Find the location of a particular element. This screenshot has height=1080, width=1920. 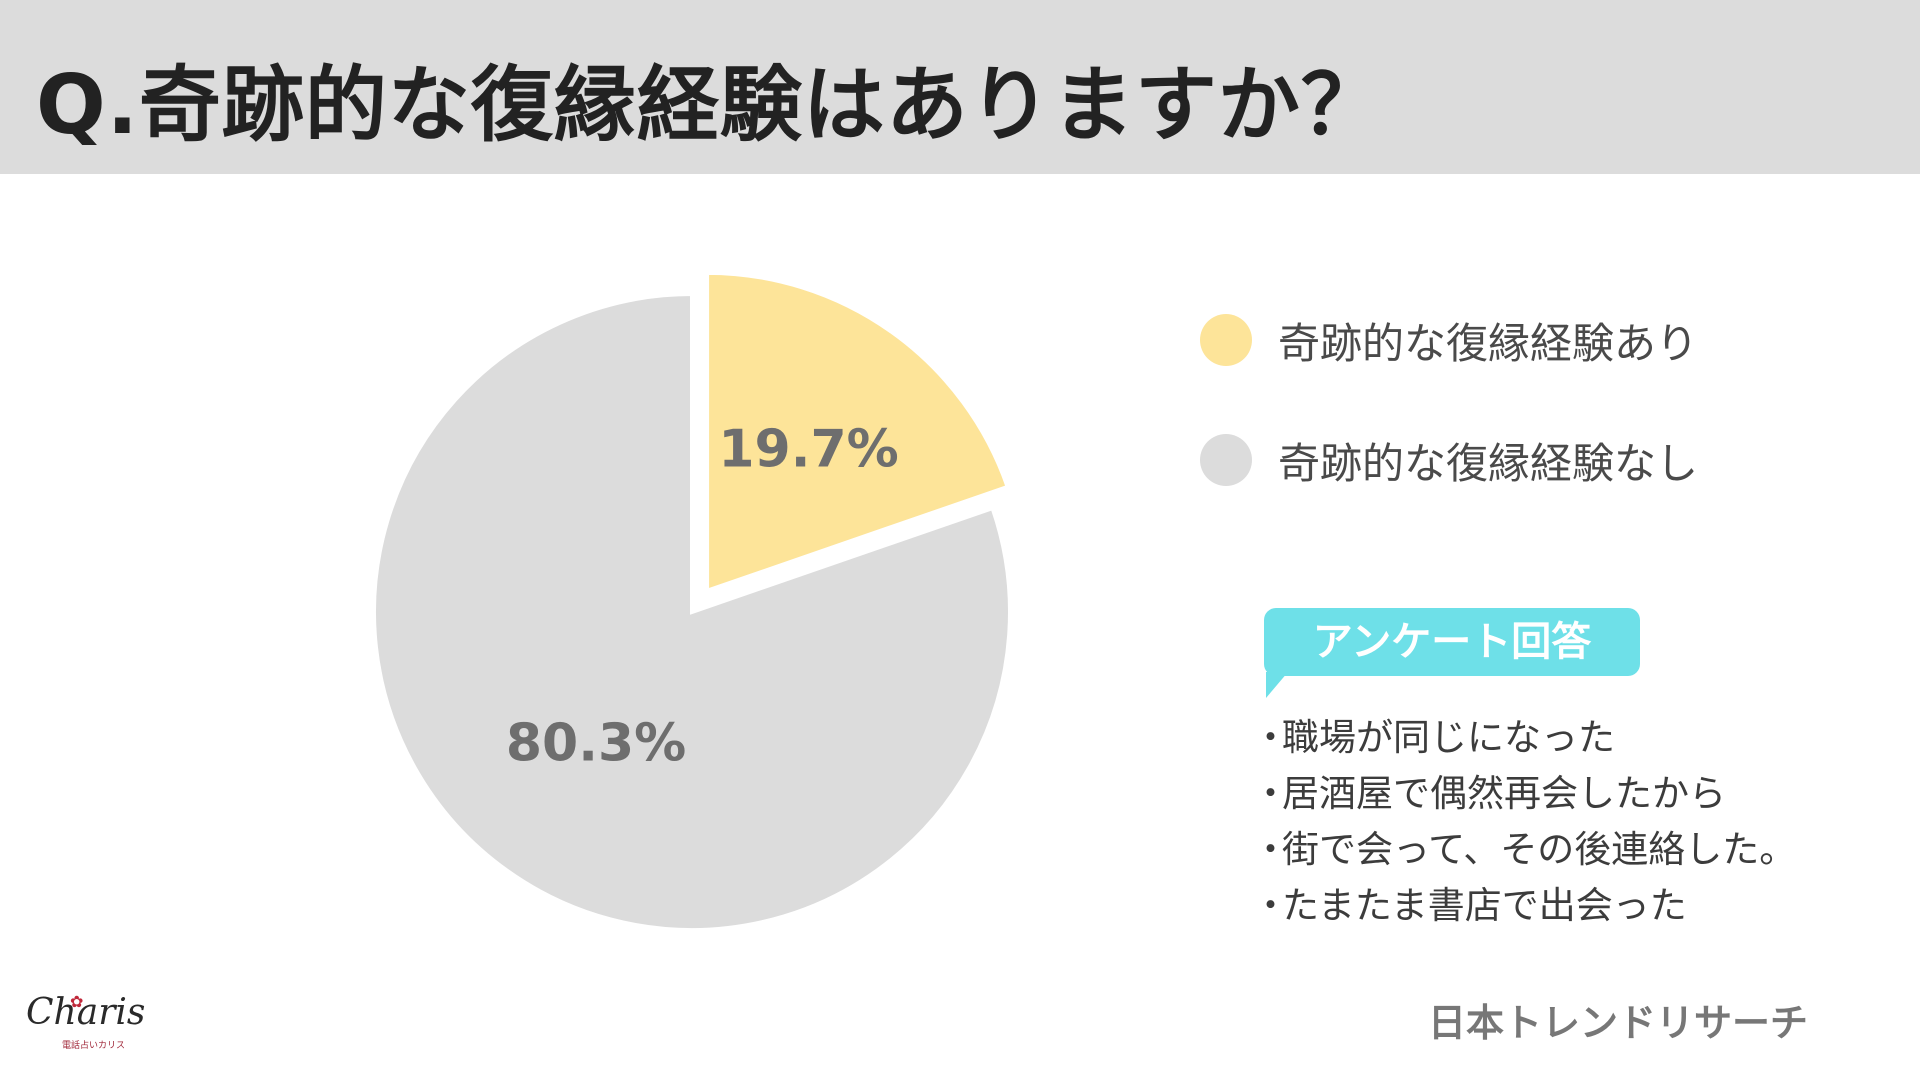

legend-label-yes: 奇跡的な復縁経験あり is located at coordinates (1488, 343).